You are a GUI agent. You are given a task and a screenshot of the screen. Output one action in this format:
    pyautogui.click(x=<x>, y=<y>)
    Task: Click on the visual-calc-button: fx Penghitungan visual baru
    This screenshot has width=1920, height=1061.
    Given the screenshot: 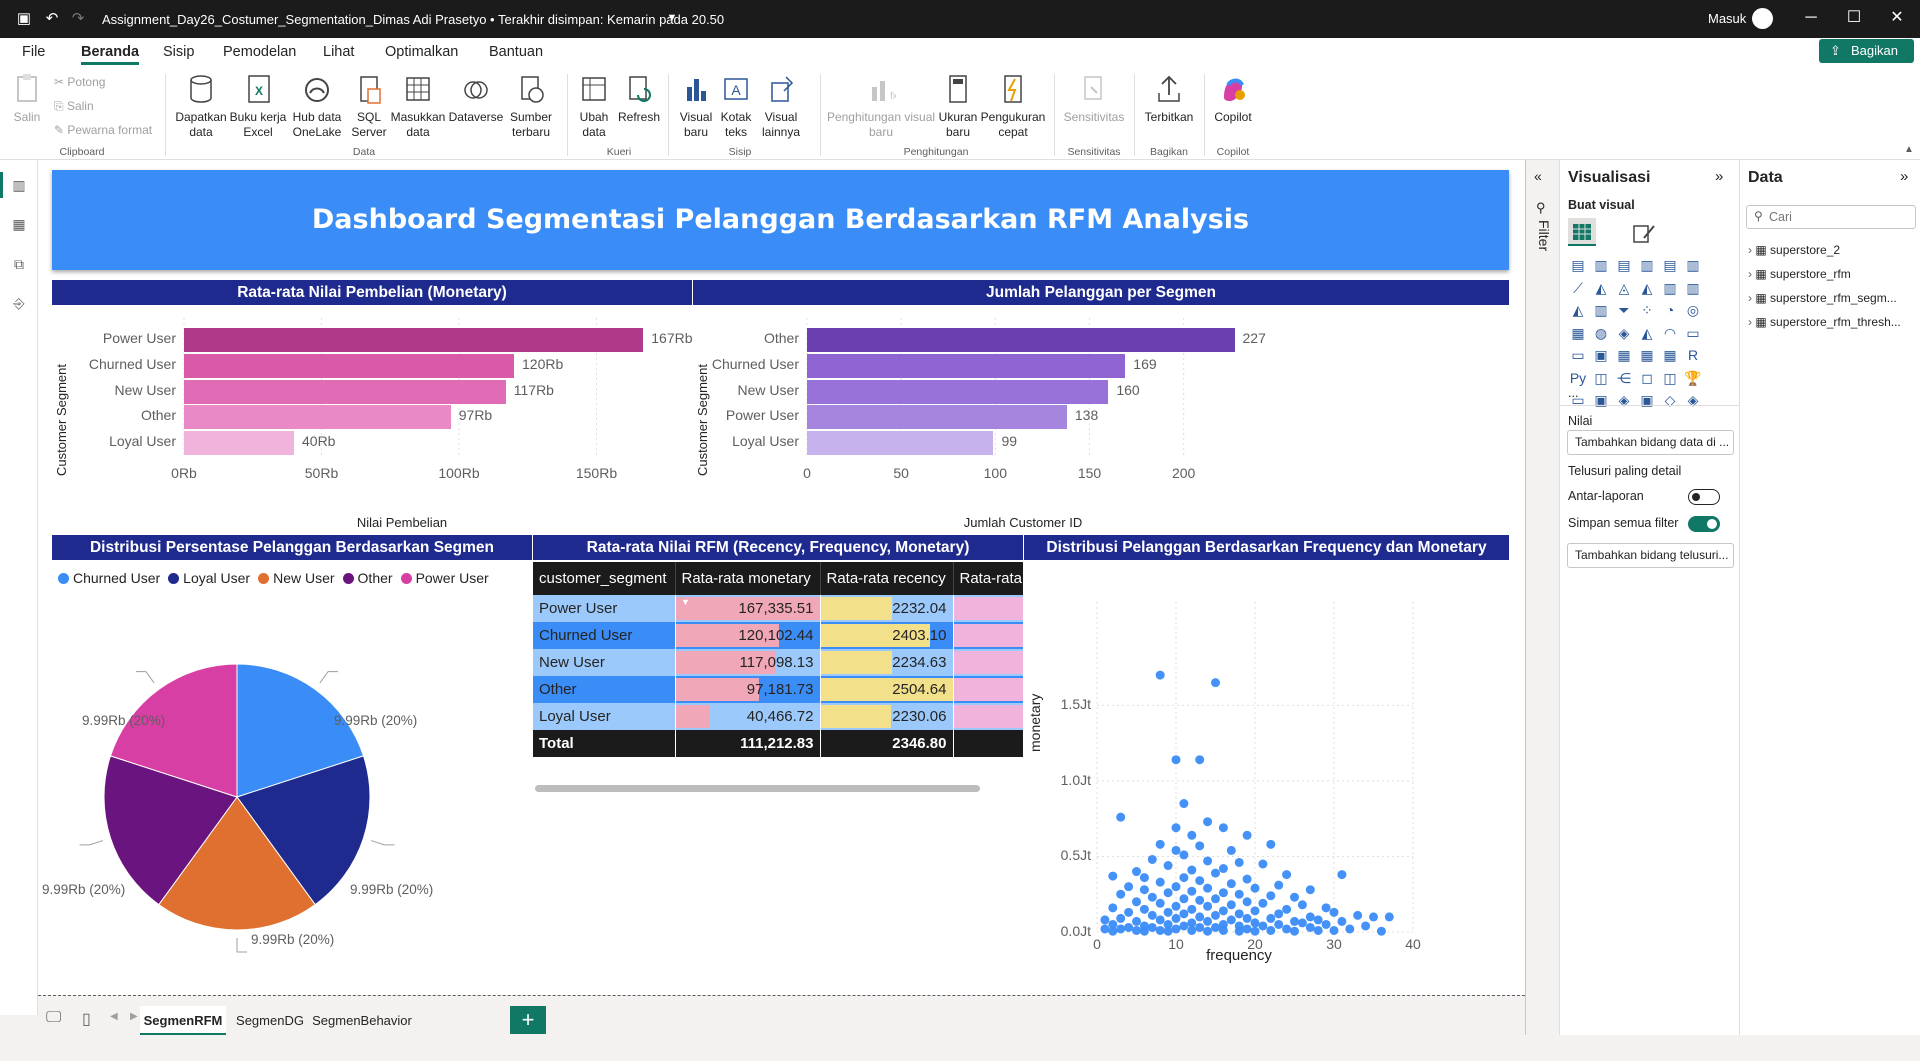 What is the action you would take?
    pyautogui.click(x=881, y=106)
    